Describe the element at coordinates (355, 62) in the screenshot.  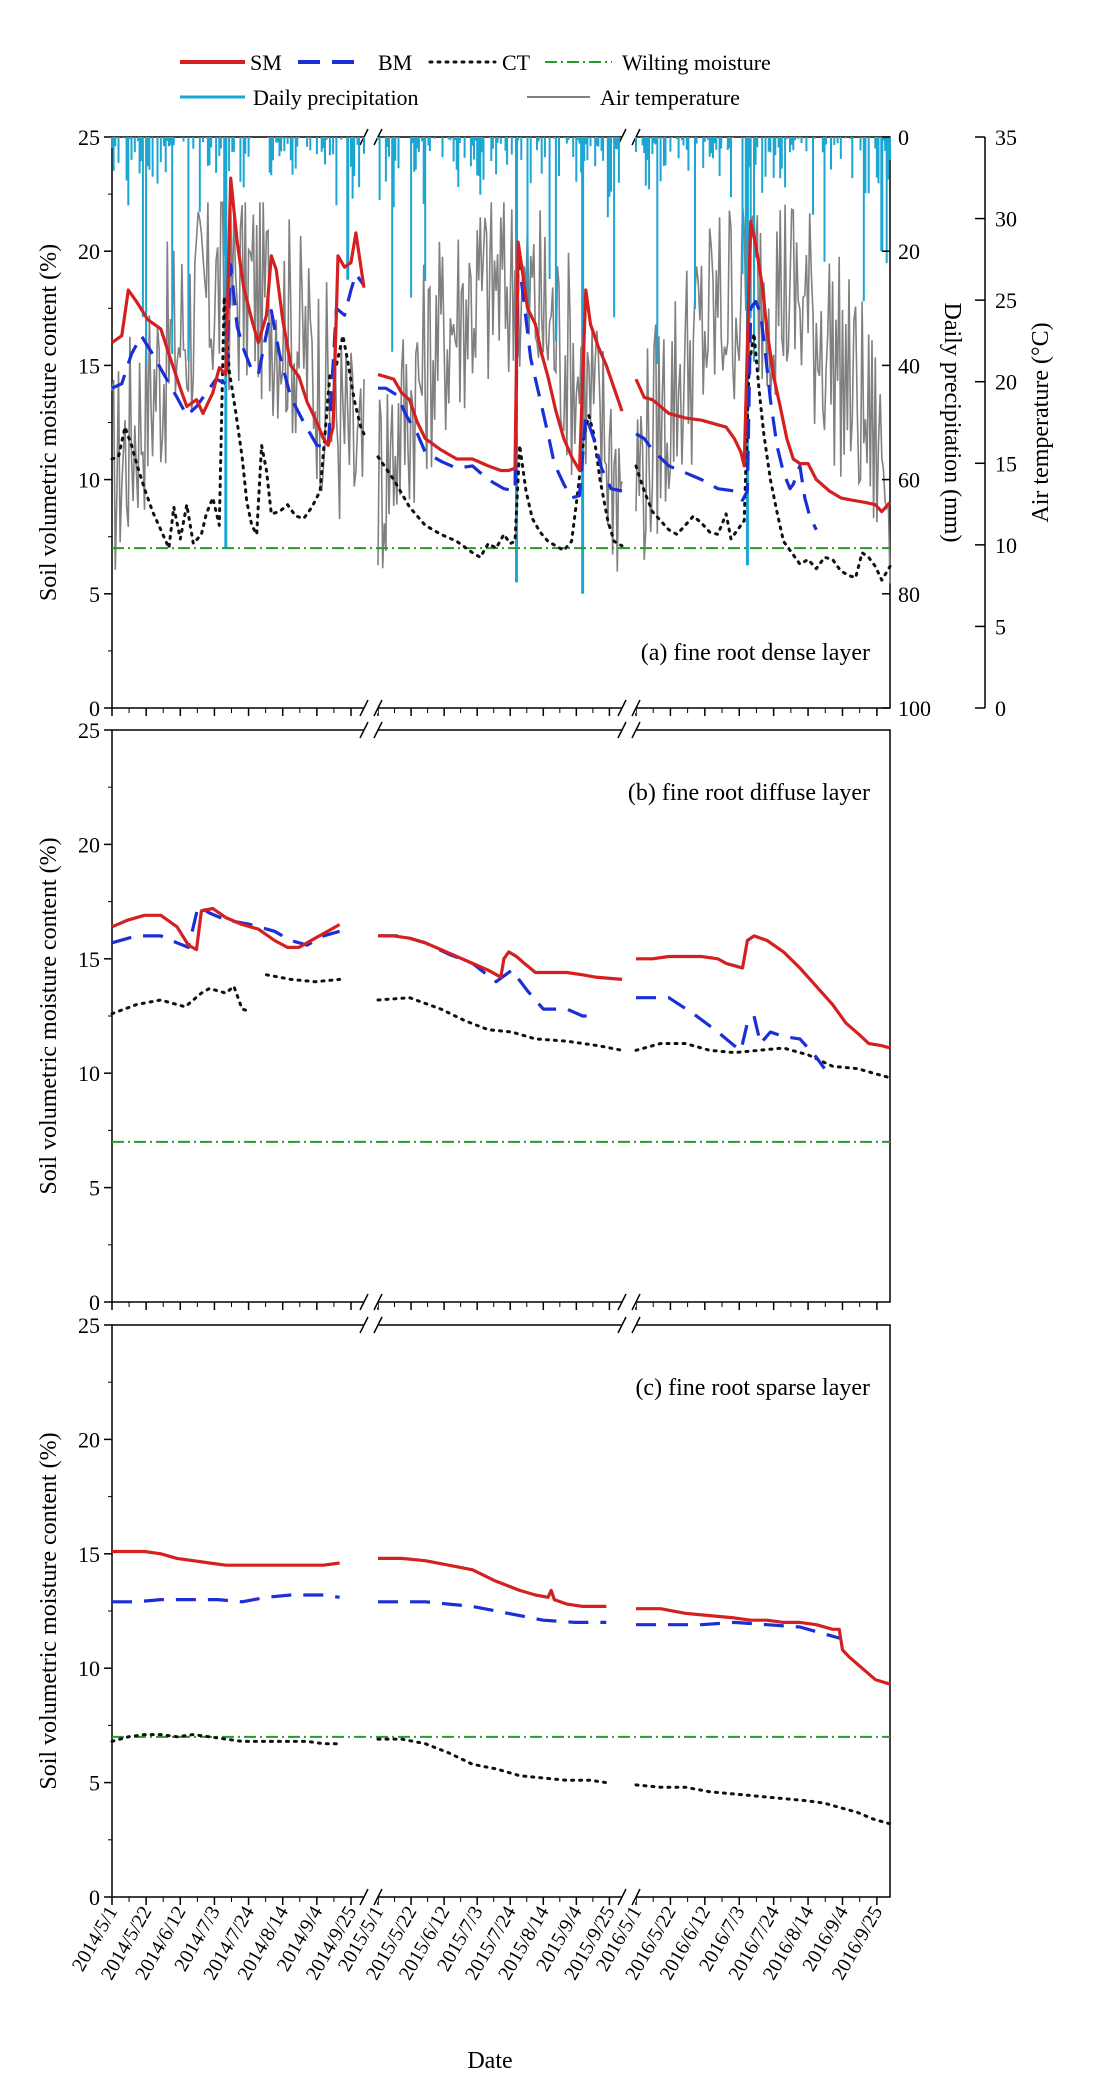
I see `legend-entry-bm: BM` at that location.